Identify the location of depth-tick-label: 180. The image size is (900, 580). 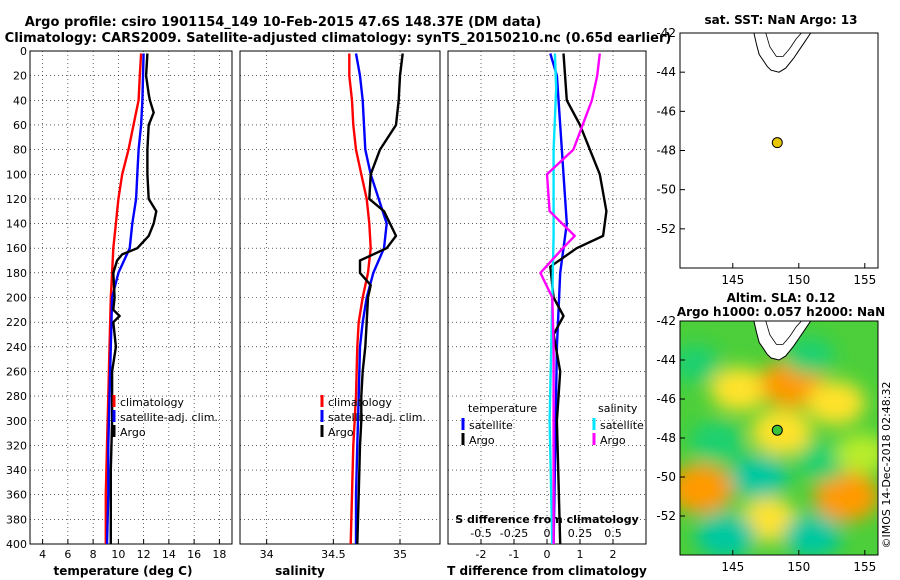
(16, 273).